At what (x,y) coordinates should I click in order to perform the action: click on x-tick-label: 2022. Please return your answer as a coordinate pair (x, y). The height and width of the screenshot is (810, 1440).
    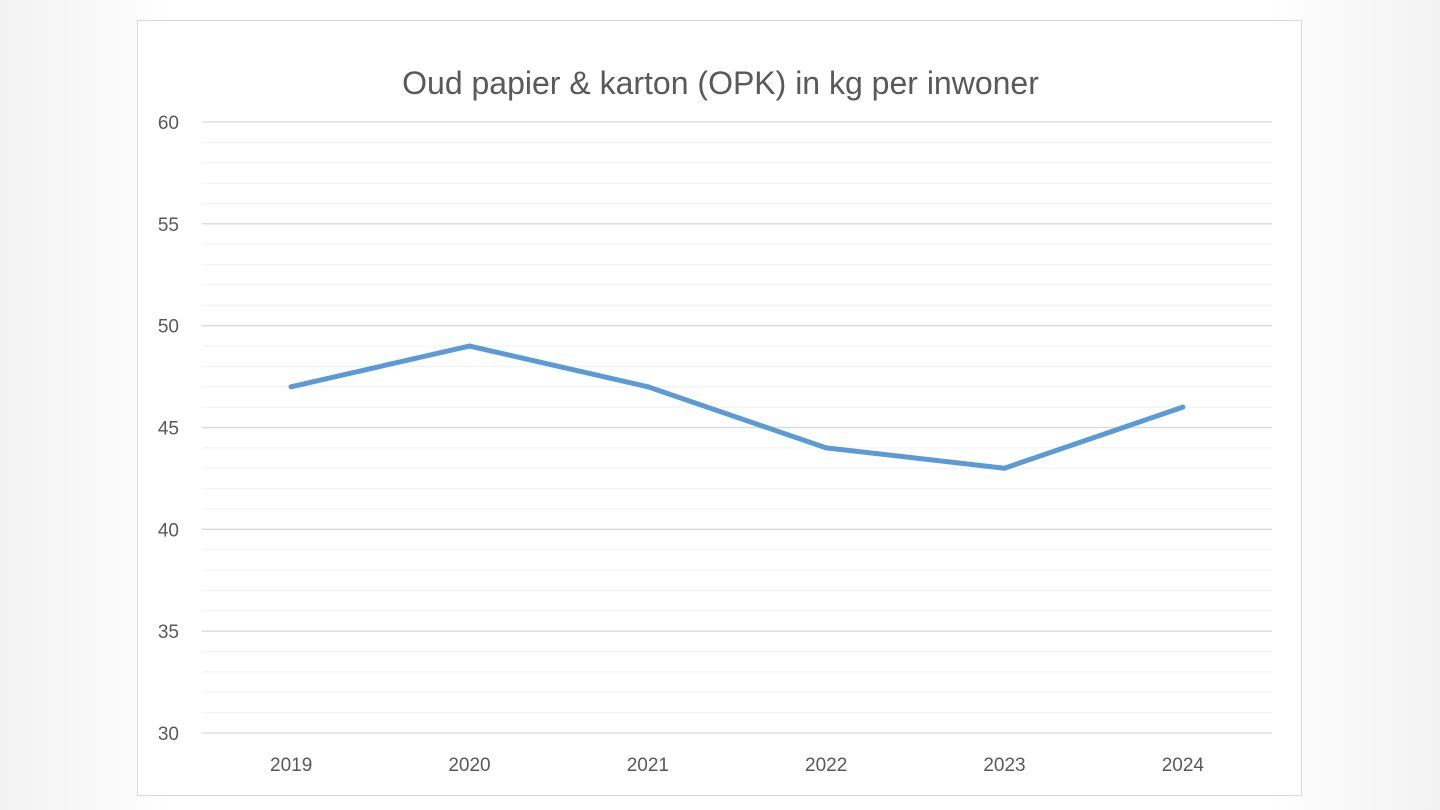
    Looking at the image, I should click on (826, 765).